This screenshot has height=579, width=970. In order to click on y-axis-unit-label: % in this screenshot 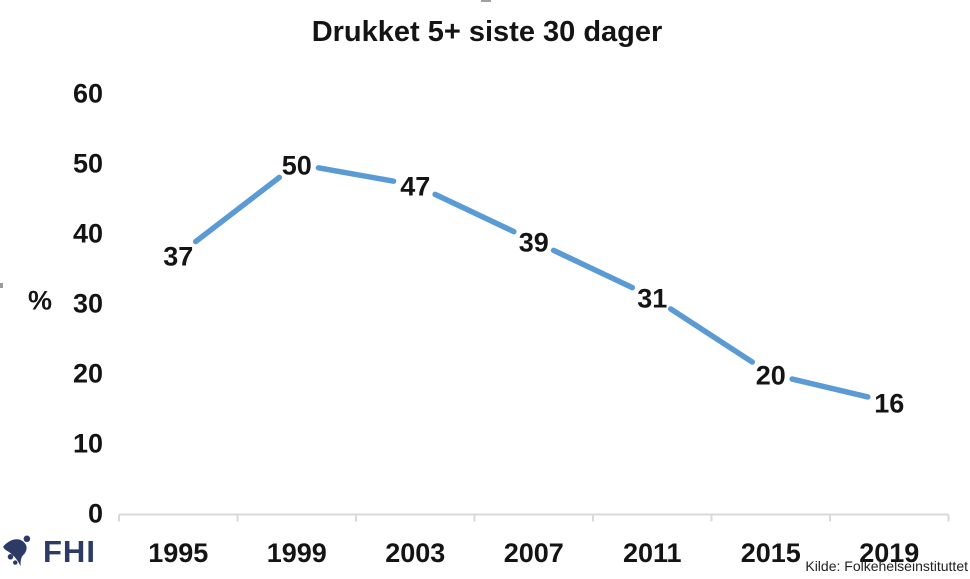, I will do `click(40, 300)`.